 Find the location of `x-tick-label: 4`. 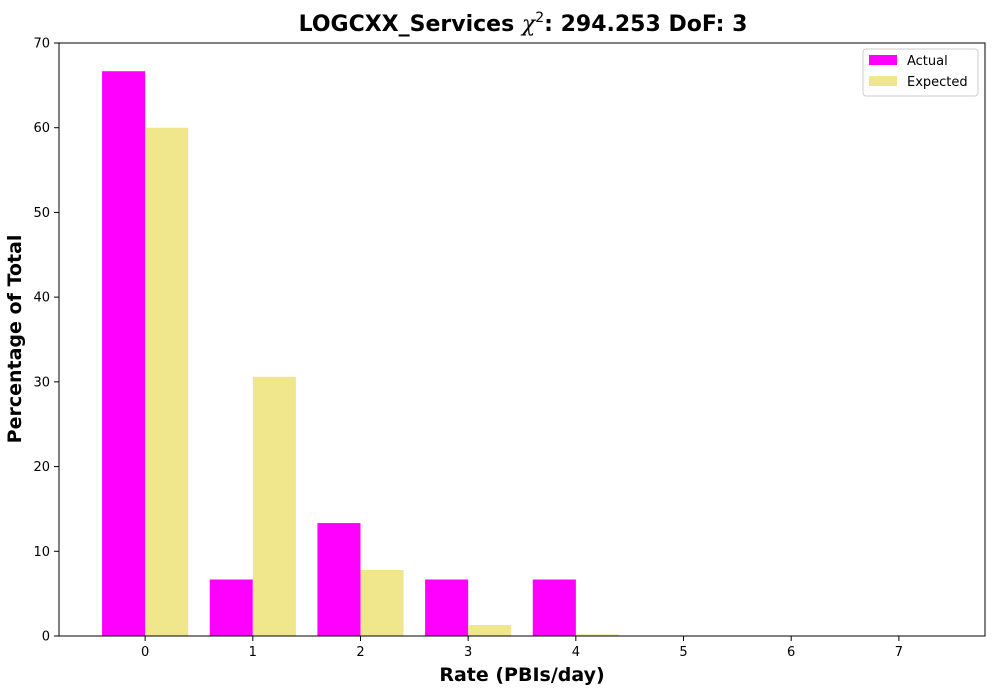

x-tick-label: 4 is located at coordinates (576, 652).